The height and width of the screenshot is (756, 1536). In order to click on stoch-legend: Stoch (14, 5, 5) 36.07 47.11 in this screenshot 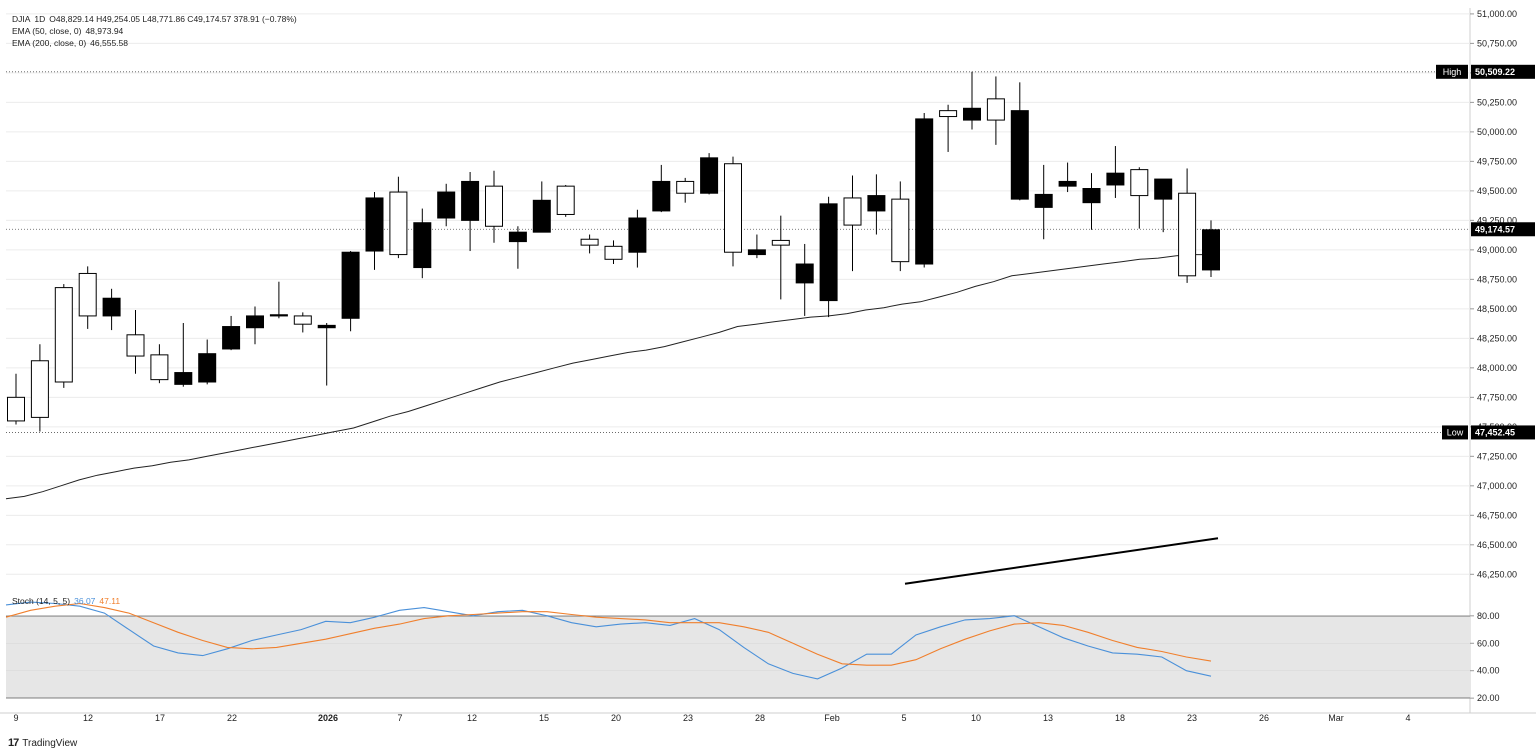, I will do `click(68, 601)`.